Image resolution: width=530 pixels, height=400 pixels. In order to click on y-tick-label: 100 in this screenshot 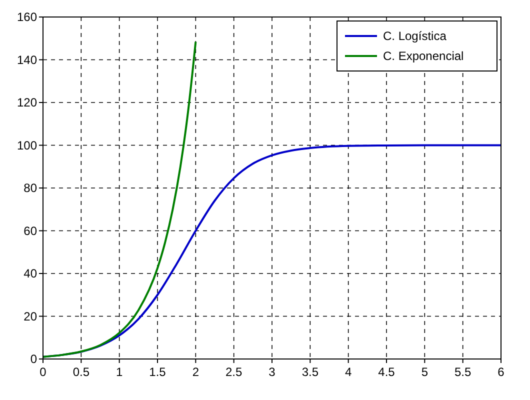, I will do `click(27, 145)`.